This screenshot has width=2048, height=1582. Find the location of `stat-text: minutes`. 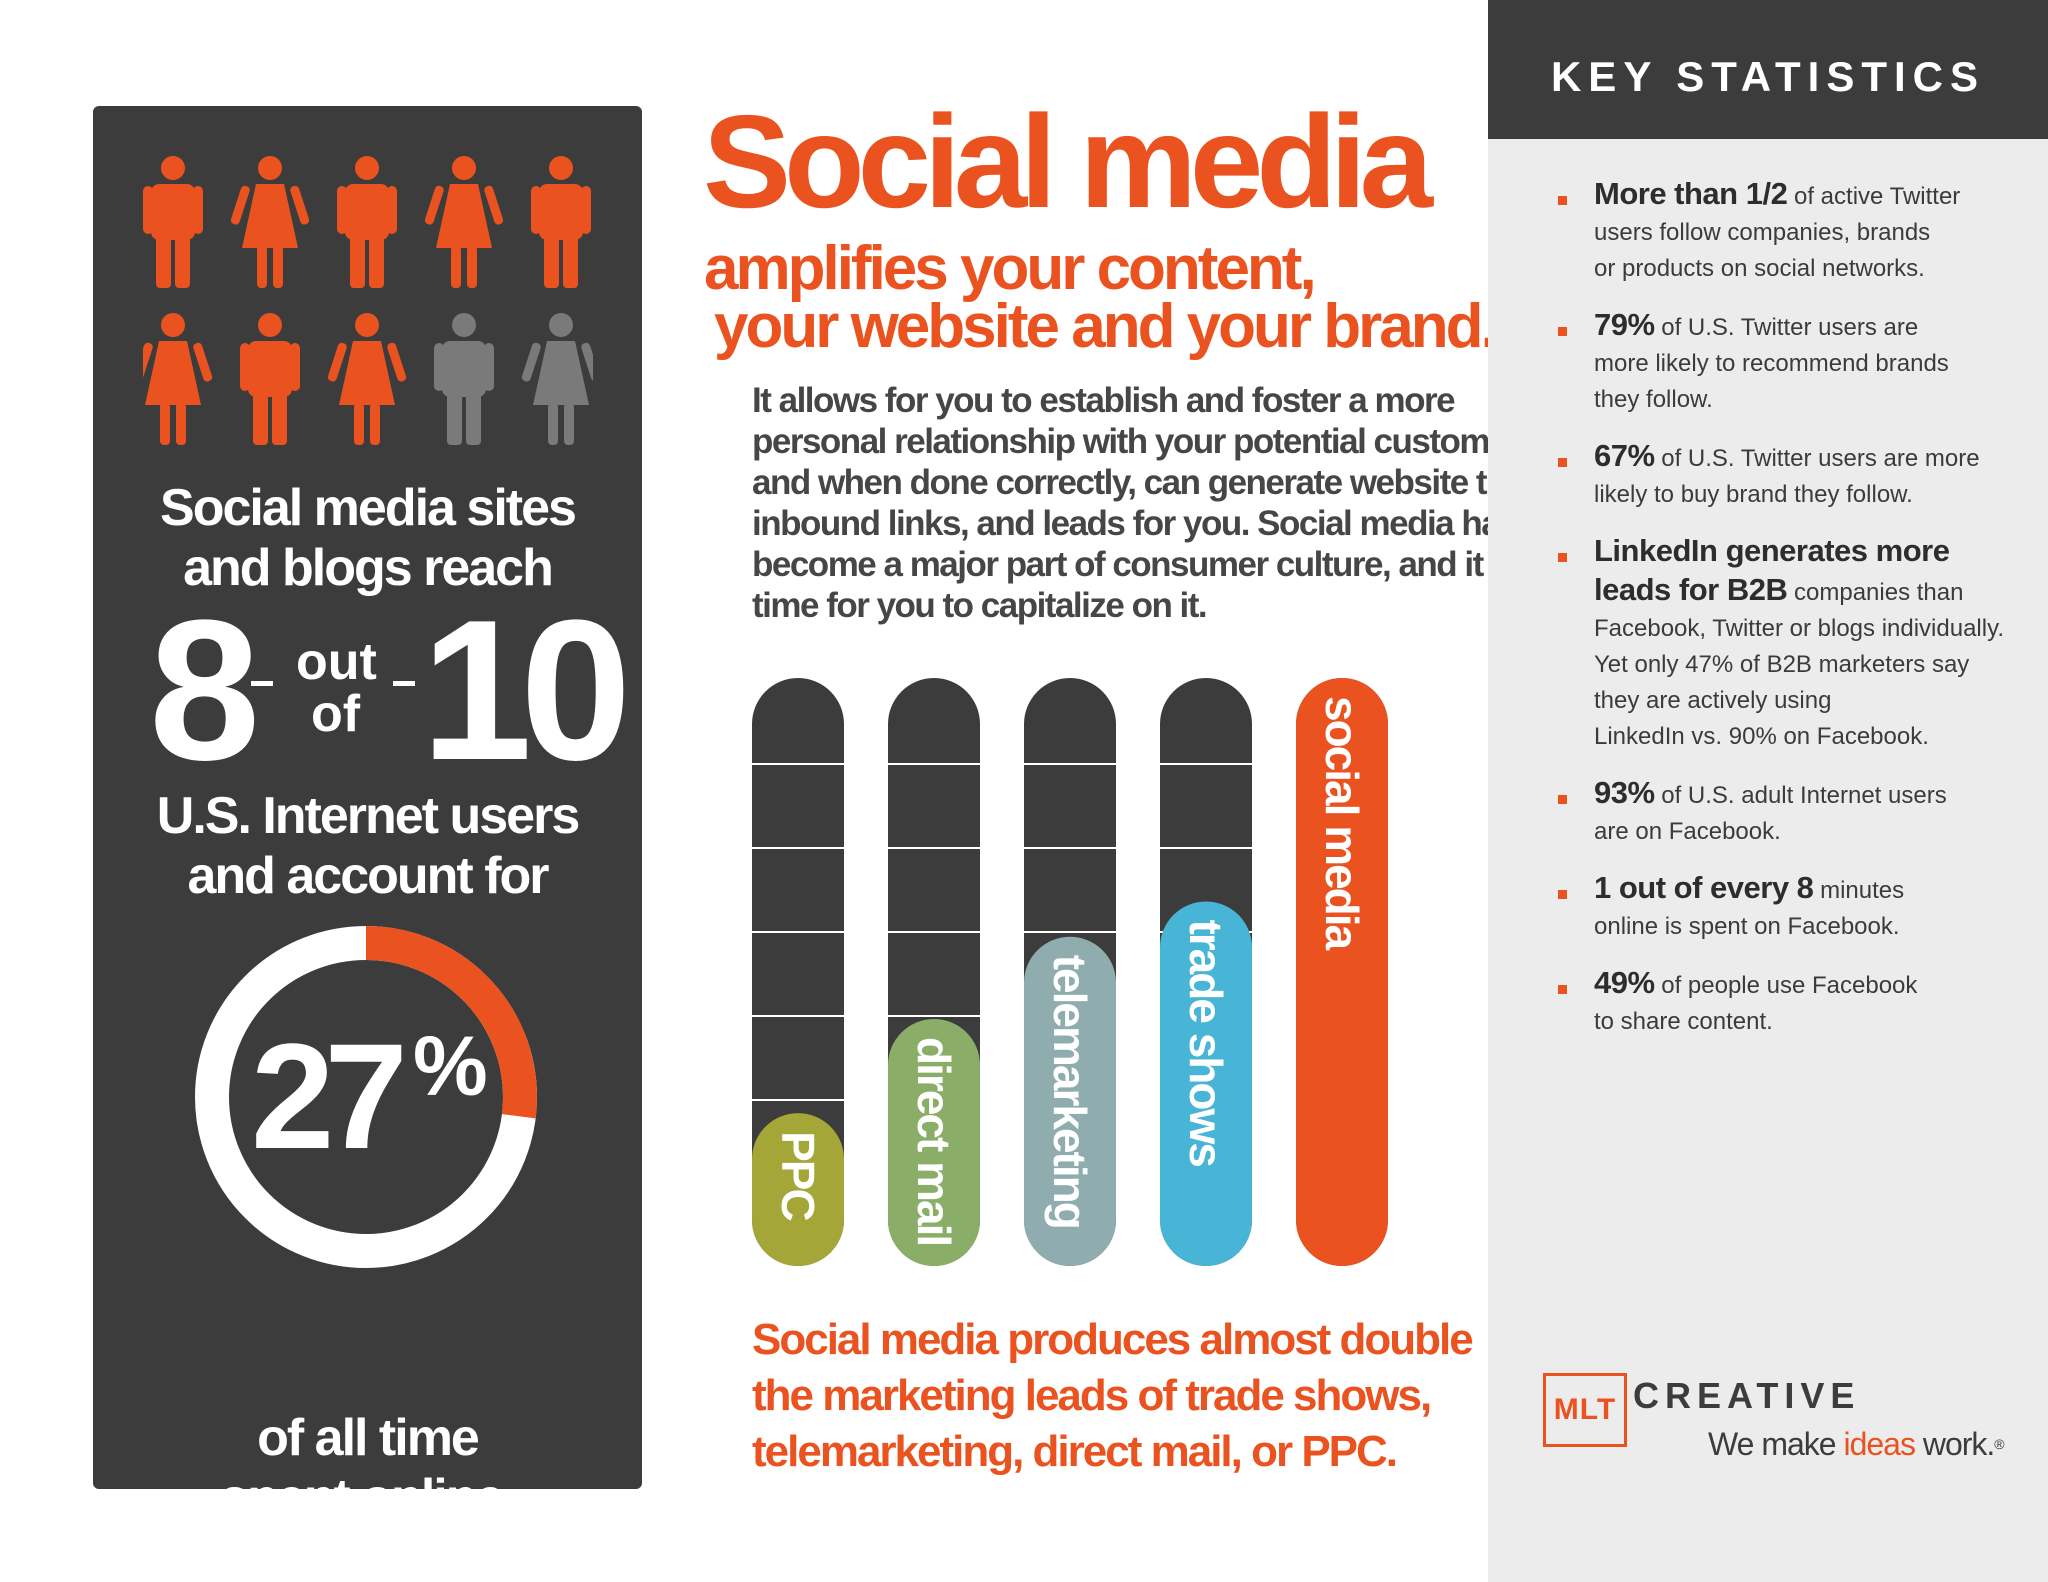

stat-text: minutes is located at coordinates (1859, 890).